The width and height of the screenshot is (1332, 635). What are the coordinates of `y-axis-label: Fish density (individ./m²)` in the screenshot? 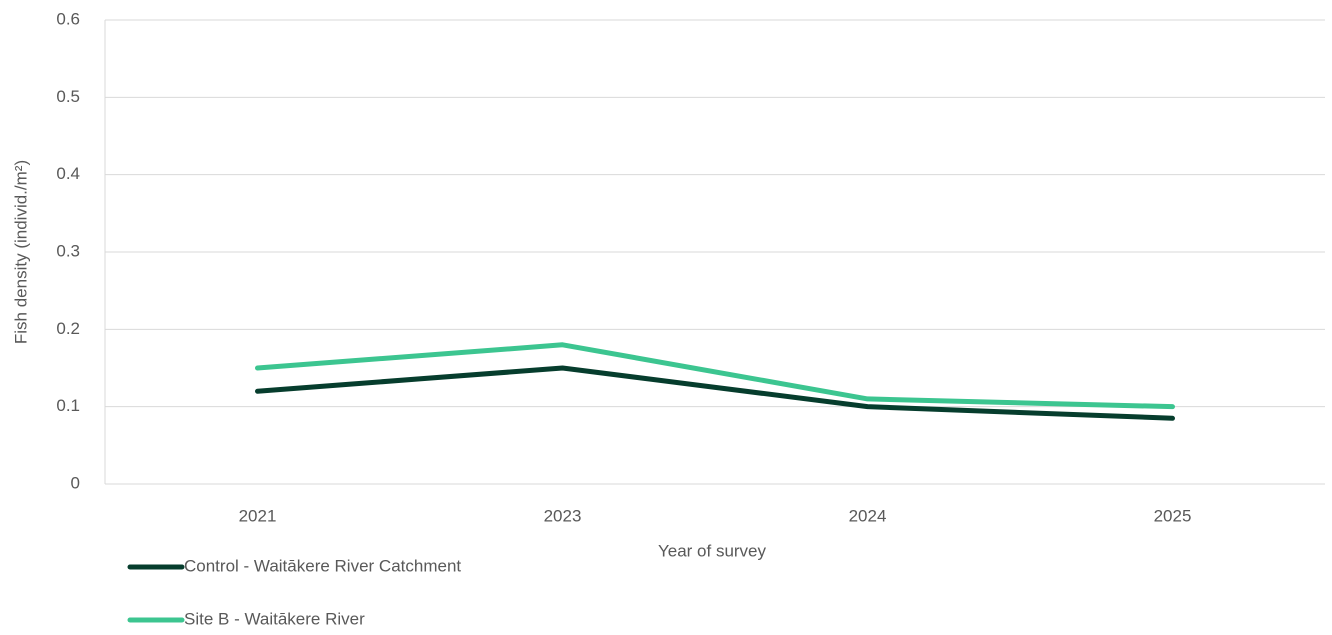 It's located at (20, 252).